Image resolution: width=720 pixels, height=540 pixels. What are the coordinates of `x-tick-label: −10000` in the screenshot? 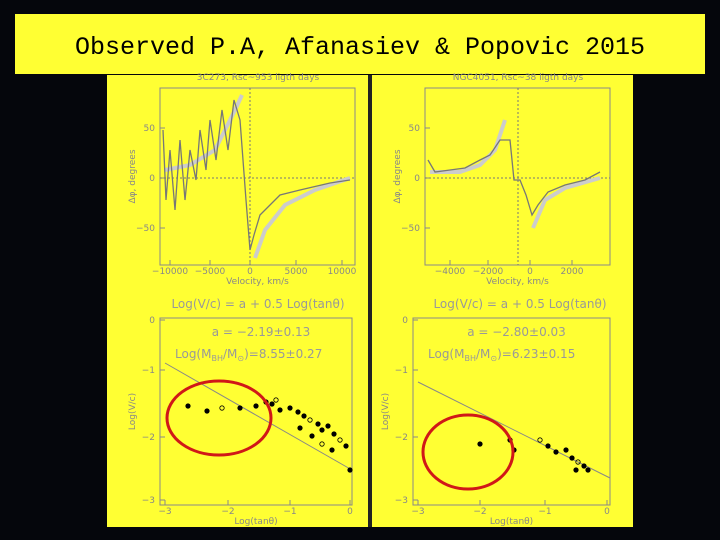 It's located at (170, 272).